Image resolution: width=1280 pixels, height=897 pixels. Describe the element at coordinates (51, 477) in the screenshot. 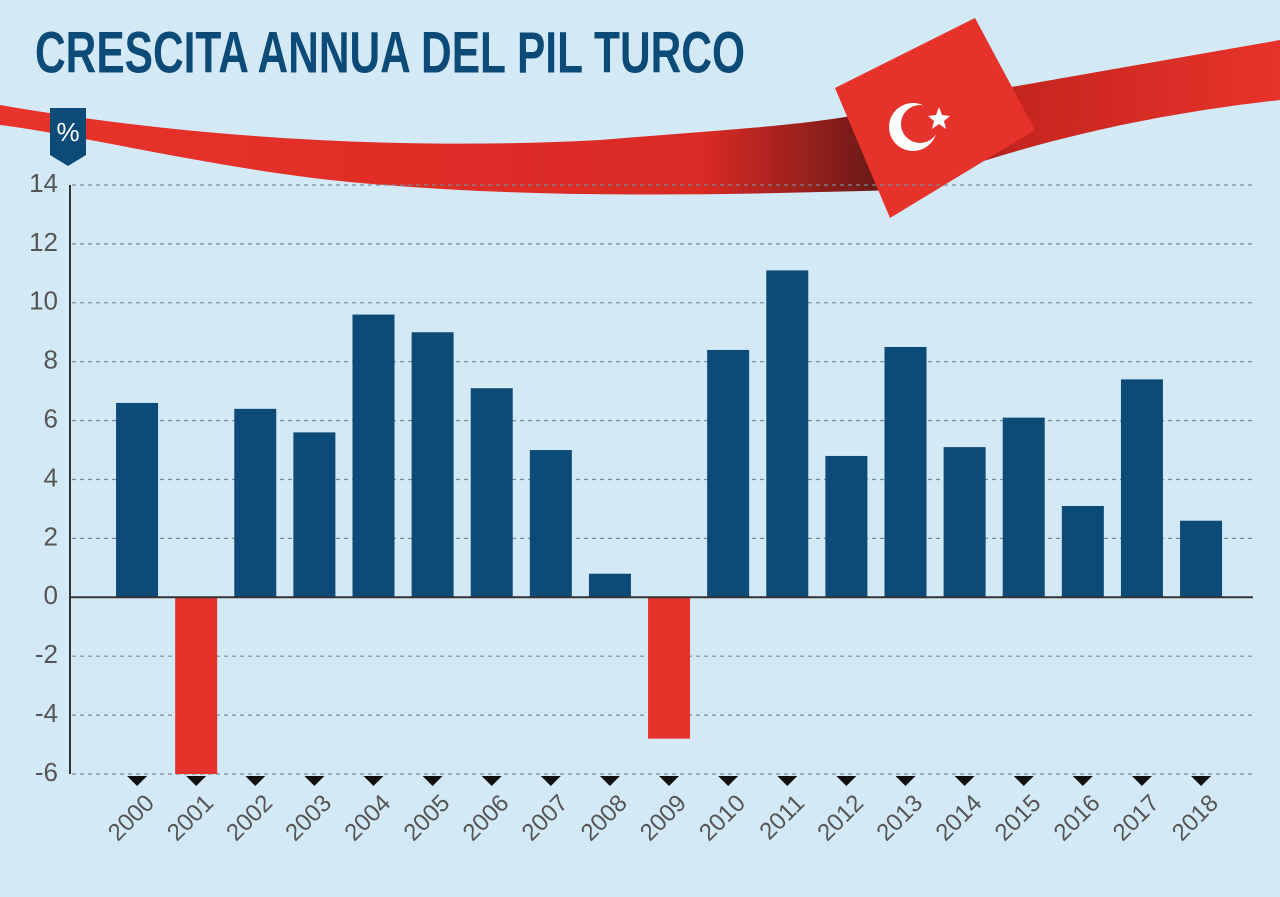

I see `y-tick-label: 4` at that location.